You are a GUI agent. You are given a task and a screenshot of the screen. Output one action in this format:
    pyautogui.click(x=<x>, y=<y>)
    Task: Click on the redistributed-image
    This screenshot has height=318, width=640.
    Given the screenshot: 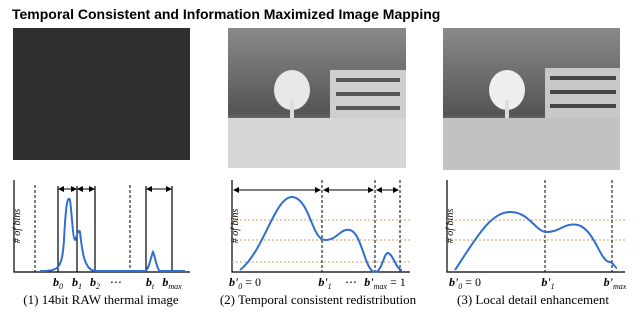 What is the action you would take?
    pyautogui.click(x=317, y=98)
    